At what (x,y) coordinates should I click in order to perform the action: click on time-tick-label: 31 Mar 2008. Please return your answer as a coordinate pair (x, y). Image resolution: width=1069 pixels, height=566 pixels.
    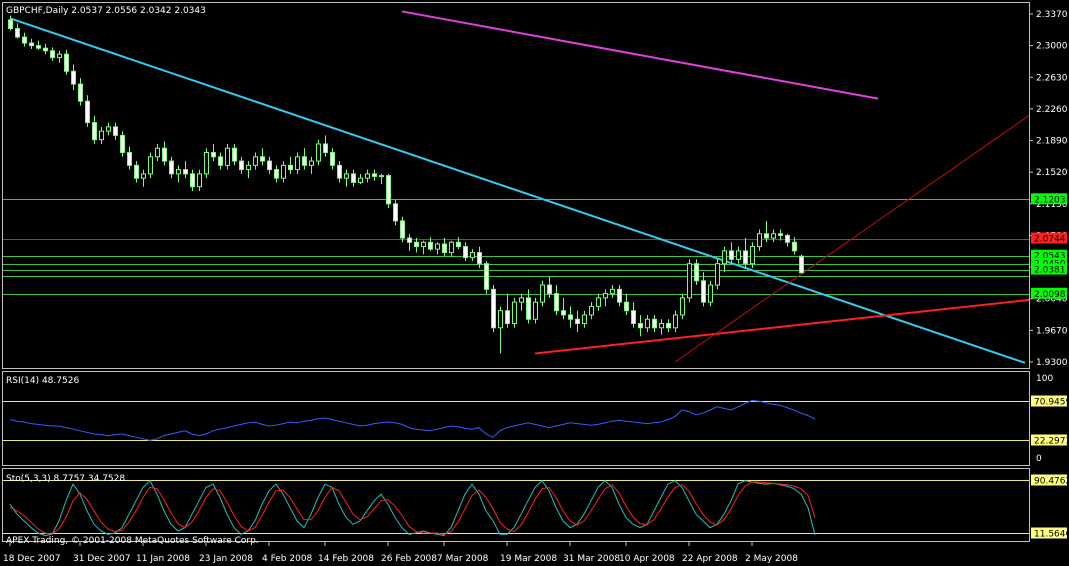
    Looking at the image, I should click on (591, 559).